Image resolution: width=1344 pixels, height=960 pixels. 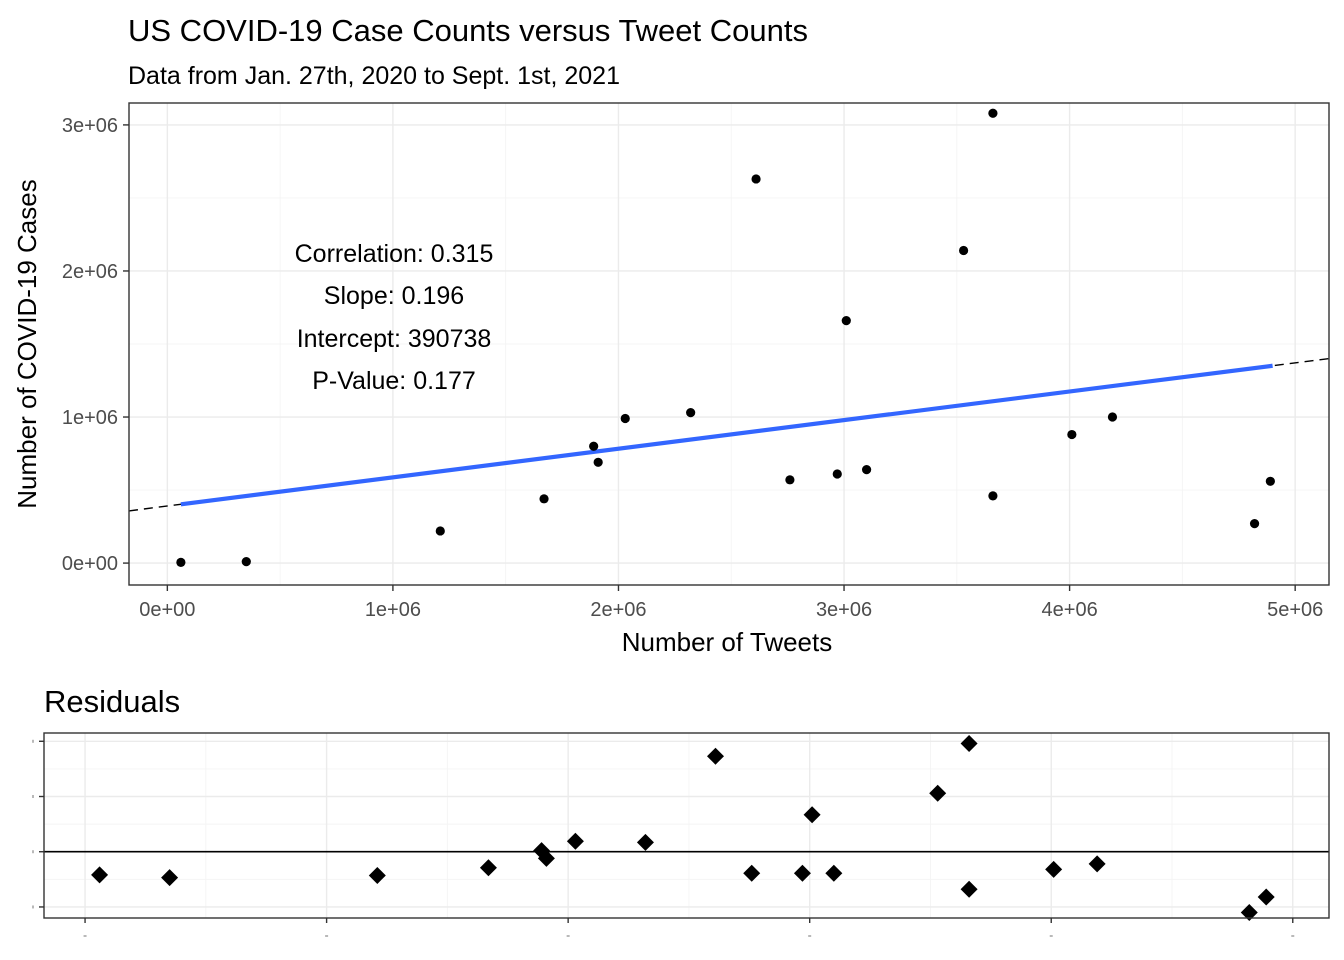 I want to click on x-tick-label: 1e+06, so click(x=393, y=610).